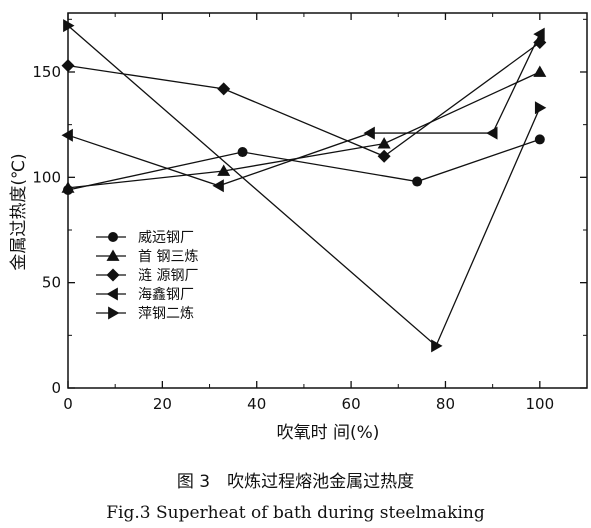  What do you see at coordinates (46, 72) in the screenshot?
I see `y-tick-label: 150` at bounding box center [46, 72].